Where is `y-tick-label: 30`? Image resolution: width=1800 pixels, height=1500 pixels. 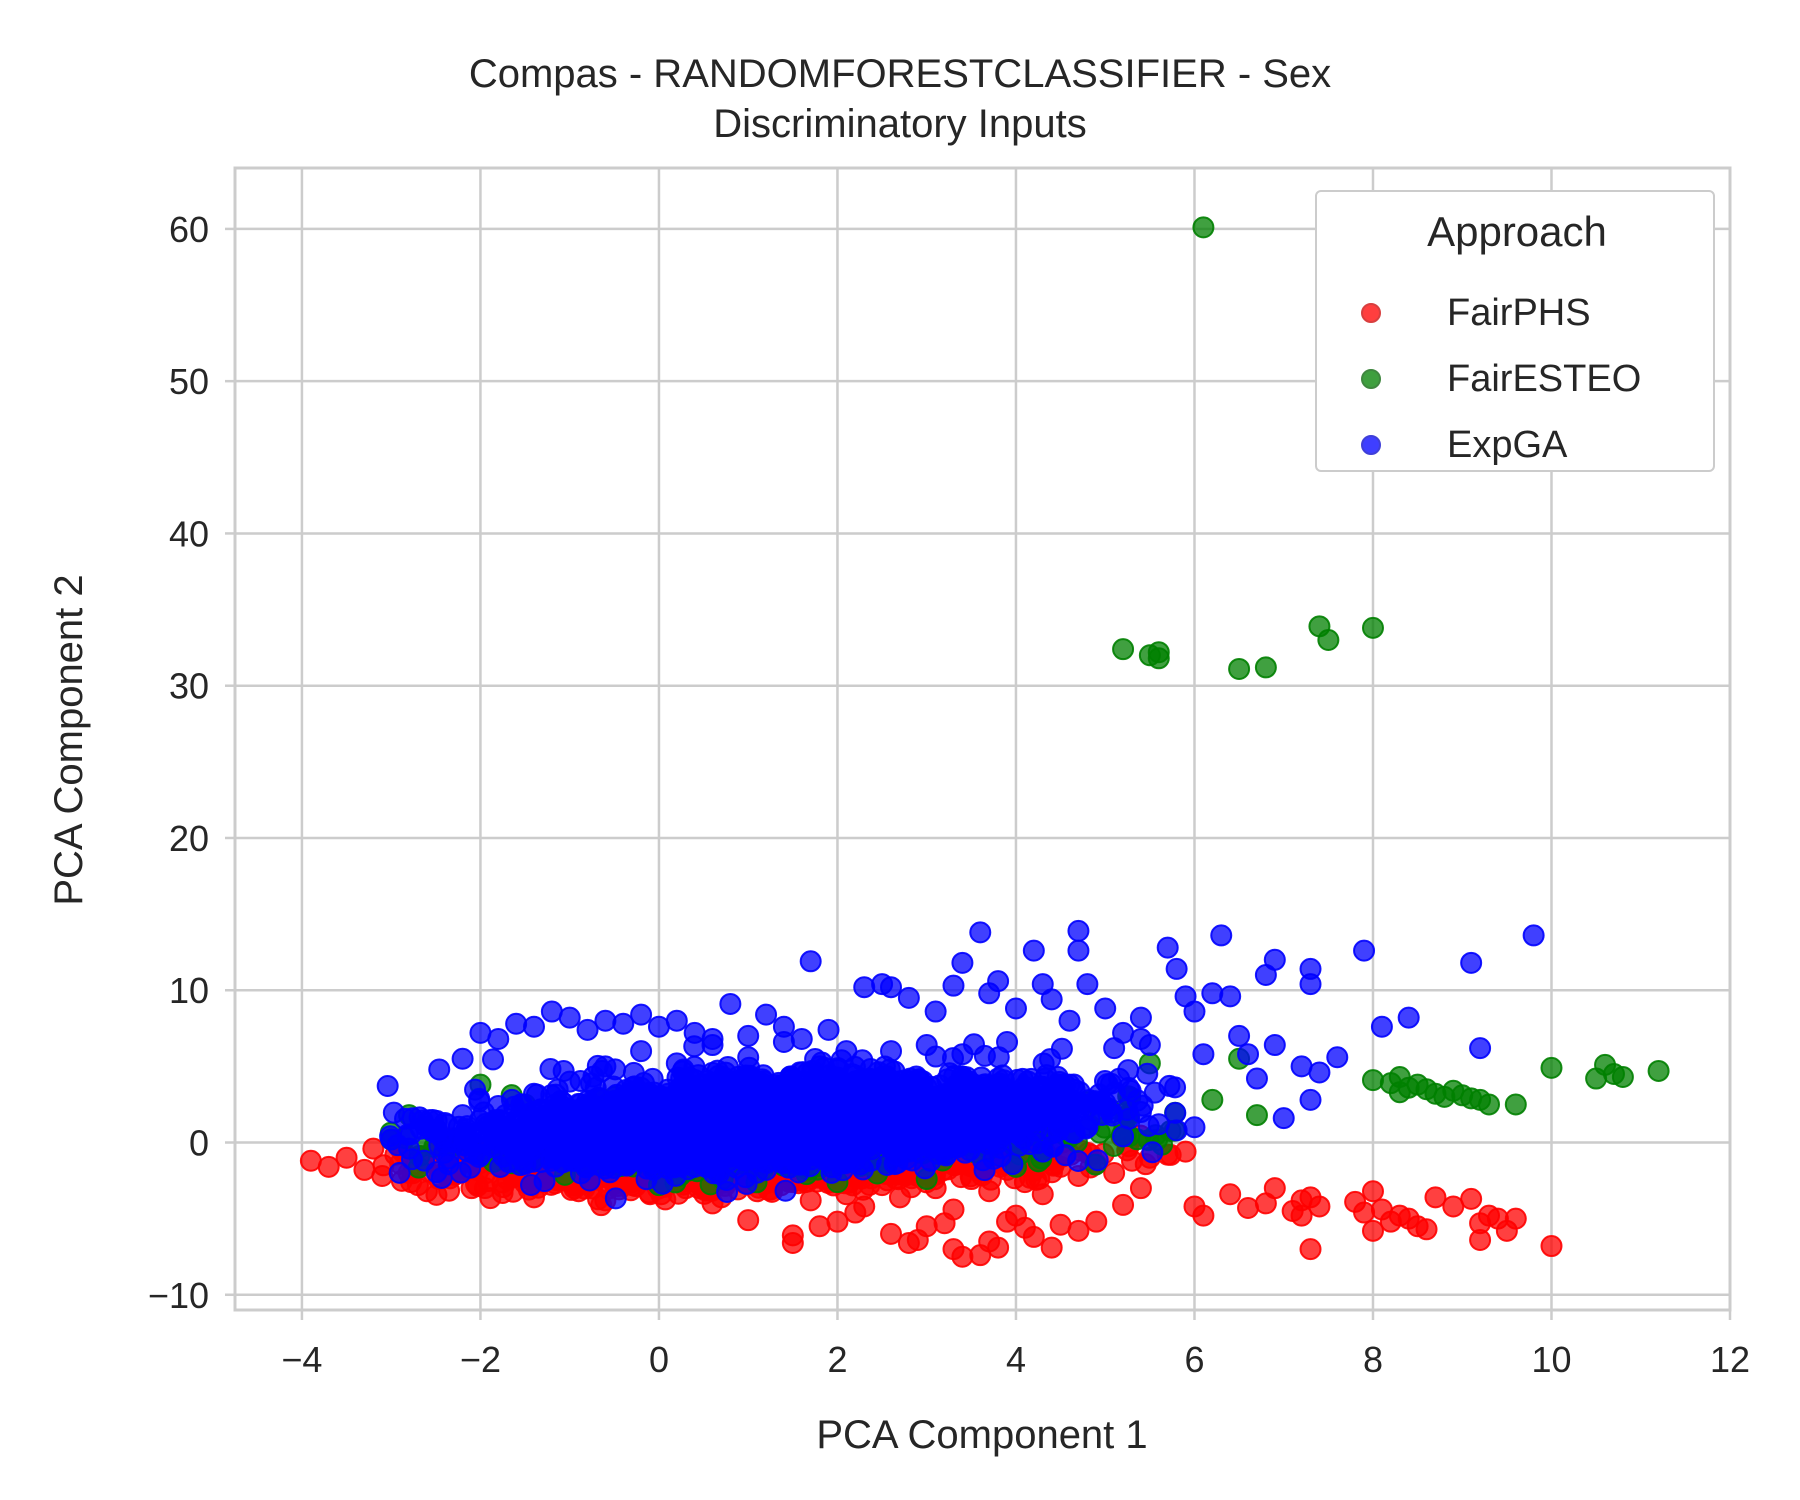
y-tick-label: 30 is located at coordinates (189, 686).